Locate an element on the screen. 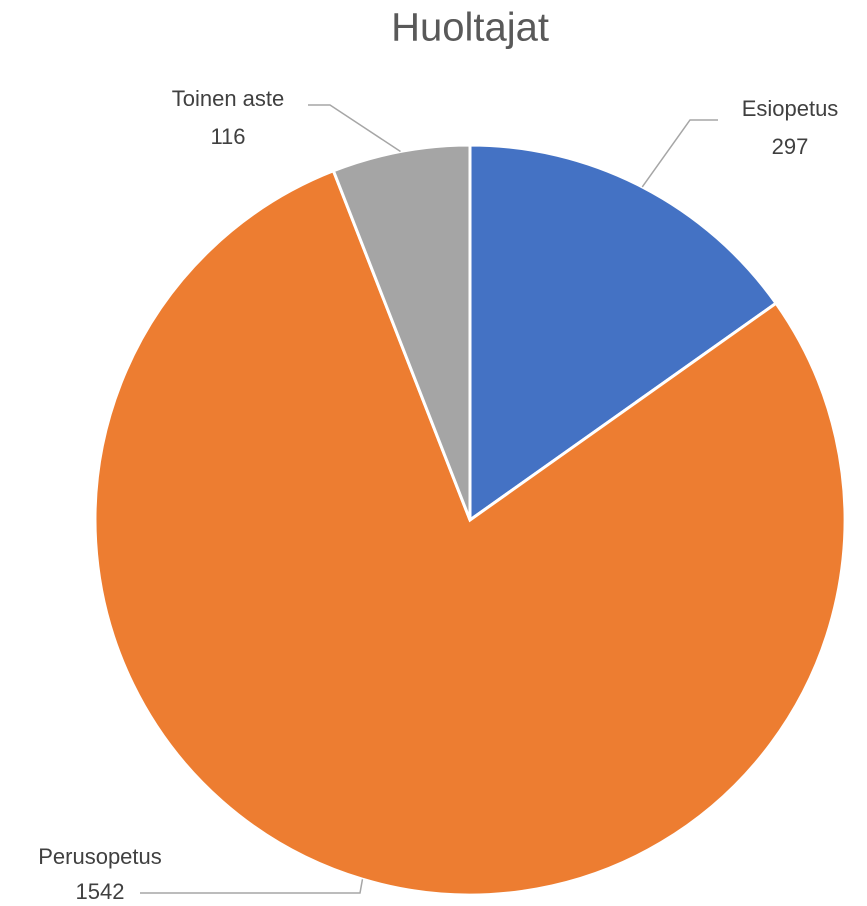 Image resolution: width=867 pixels, height=906 pixels. pie-slice is located at coordinates (401, 332).